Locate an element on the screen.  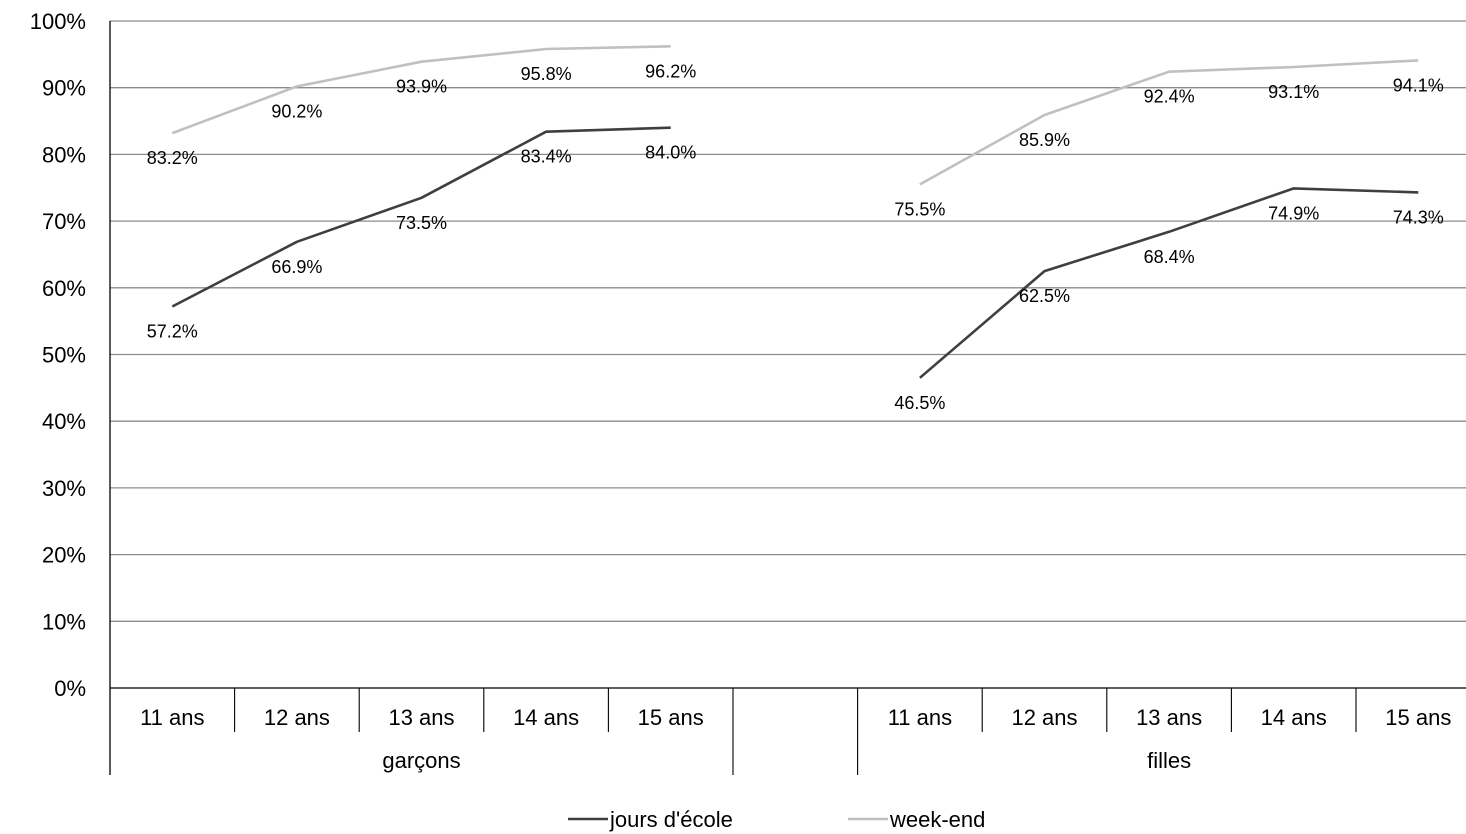
legend-label: week-end is located at coordinates (937, 819).